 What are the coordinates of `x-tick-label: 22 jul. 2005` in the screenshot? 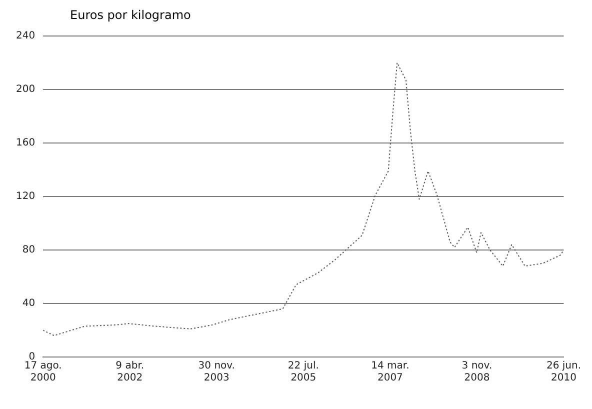 It's located at (303, 372).